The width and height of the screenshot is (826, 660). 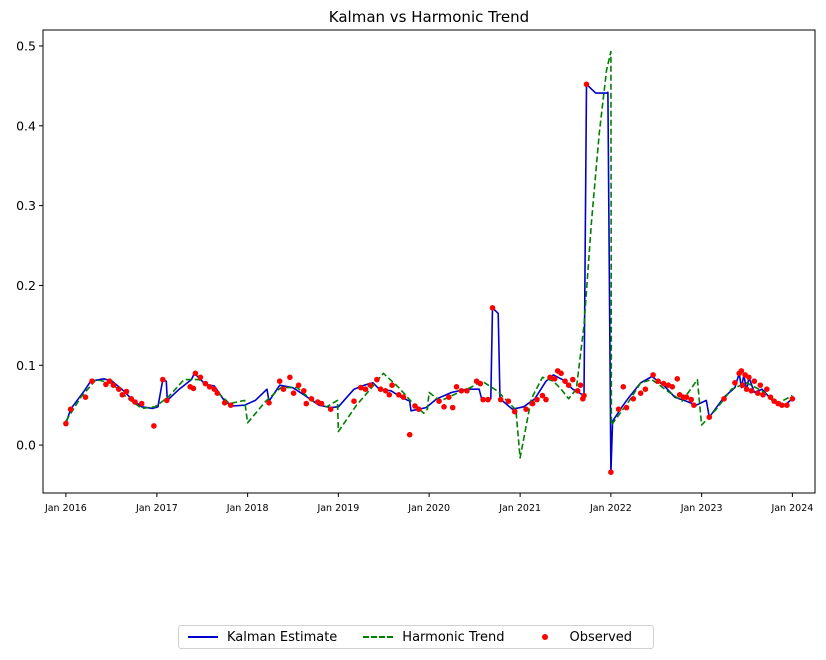 What do you see at coordinates (65, 508) in the screenshot?
I see `x-tick-label: Jan 2016` at bounding box center [65, 508].